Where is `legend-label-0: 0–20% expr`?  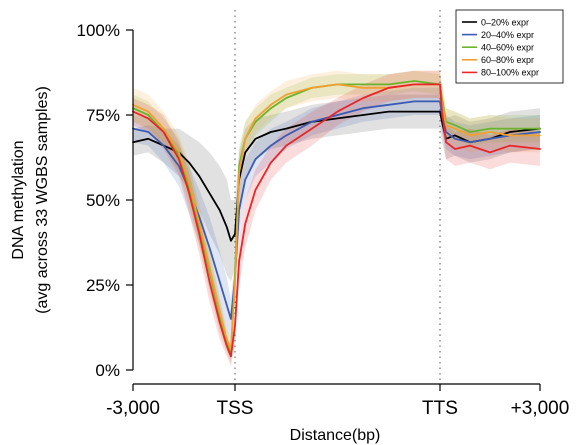 legend-label-0: 0–20% expr is located at coordinates (505, 22).